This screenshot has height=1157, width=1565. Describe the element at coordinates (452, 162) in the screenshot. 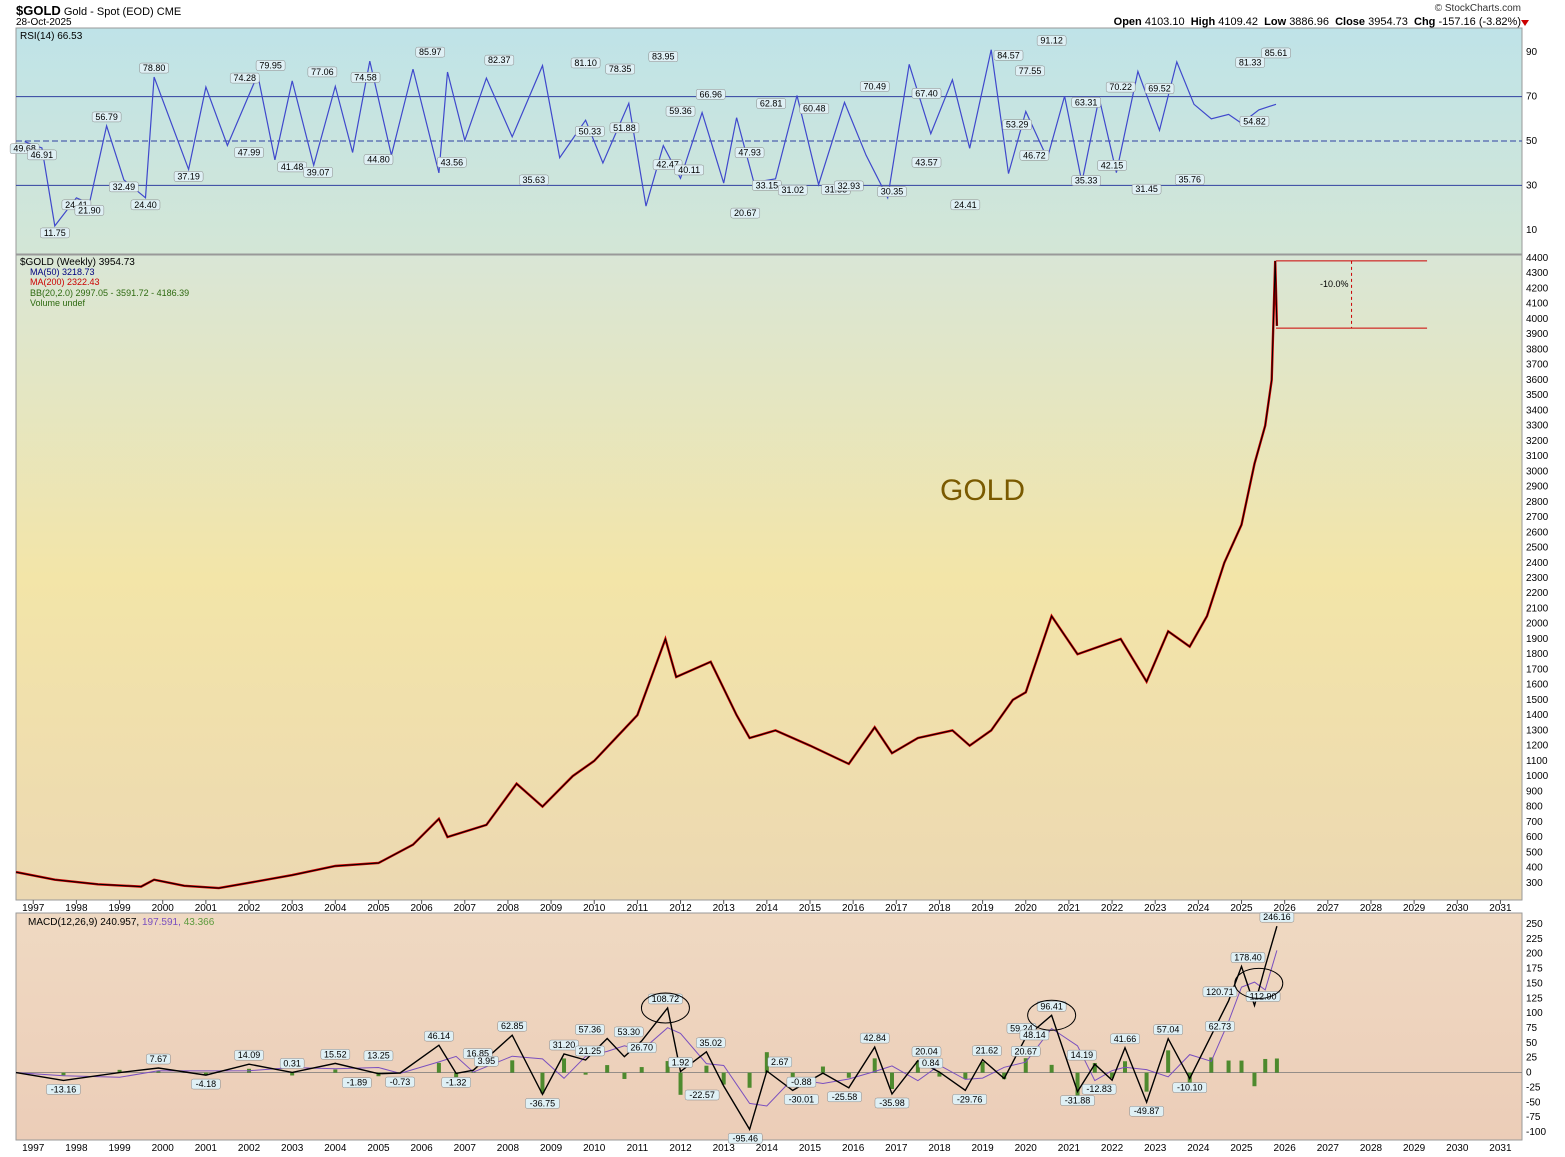

I see `rsi-peak-label: 43.56` at that location.